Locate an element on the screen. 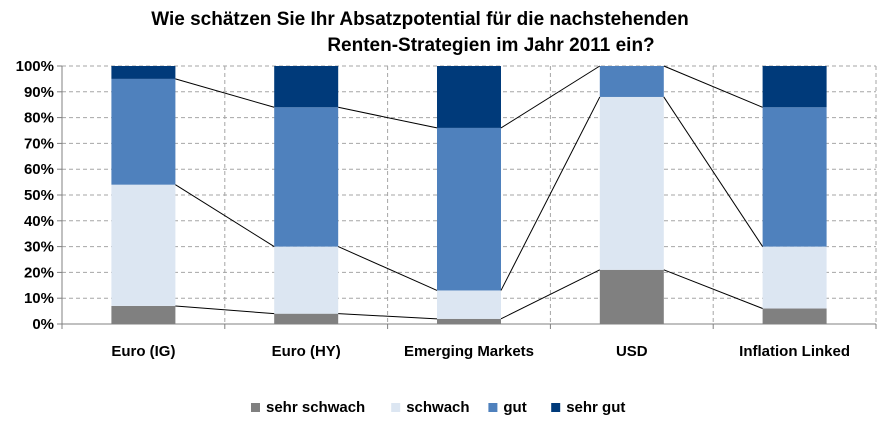  legend-label: sehr gut is located at coordinates (595, 407).